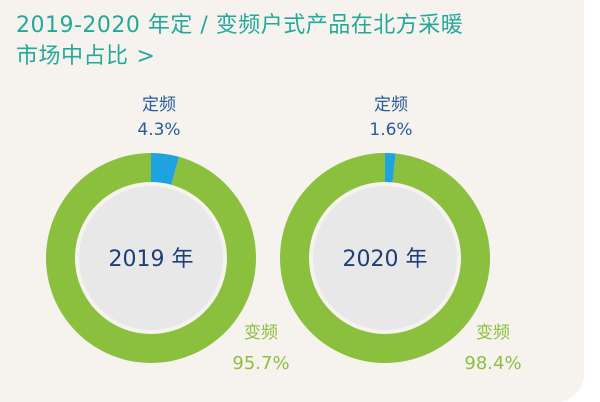 The image size is (600, 402). What do you see at coordinates (390, 130) in the screenshot?
I see `data-label-fixed-value: 1.6%` at bounding box center [390, 130].